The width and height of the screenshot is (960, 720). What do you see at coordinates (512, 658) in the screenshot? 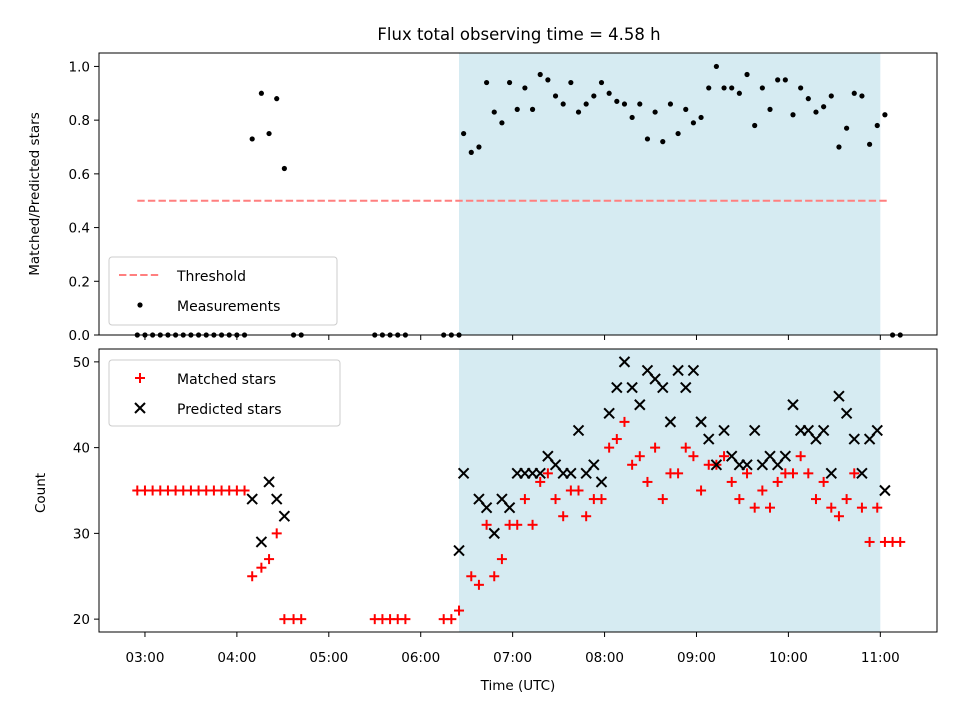
I see `x-tick-label: 07:00` at bounding box center [512, 658].